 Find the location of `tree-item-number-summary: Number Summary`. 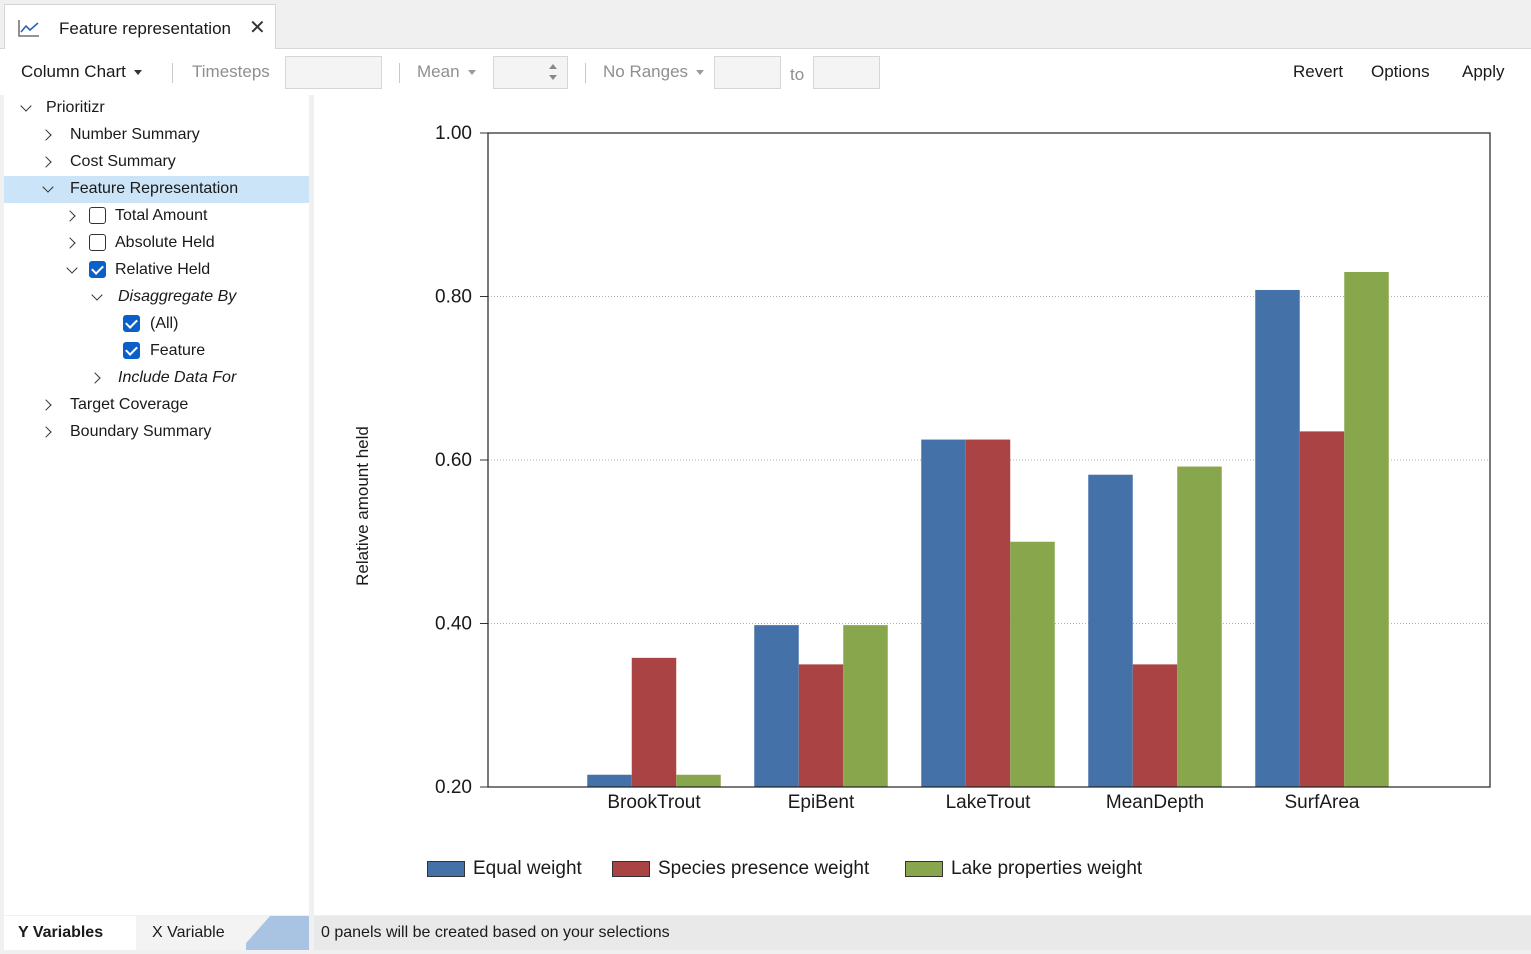

tree-item-number-summary: Number Summary is located at coordinates (154, 135).